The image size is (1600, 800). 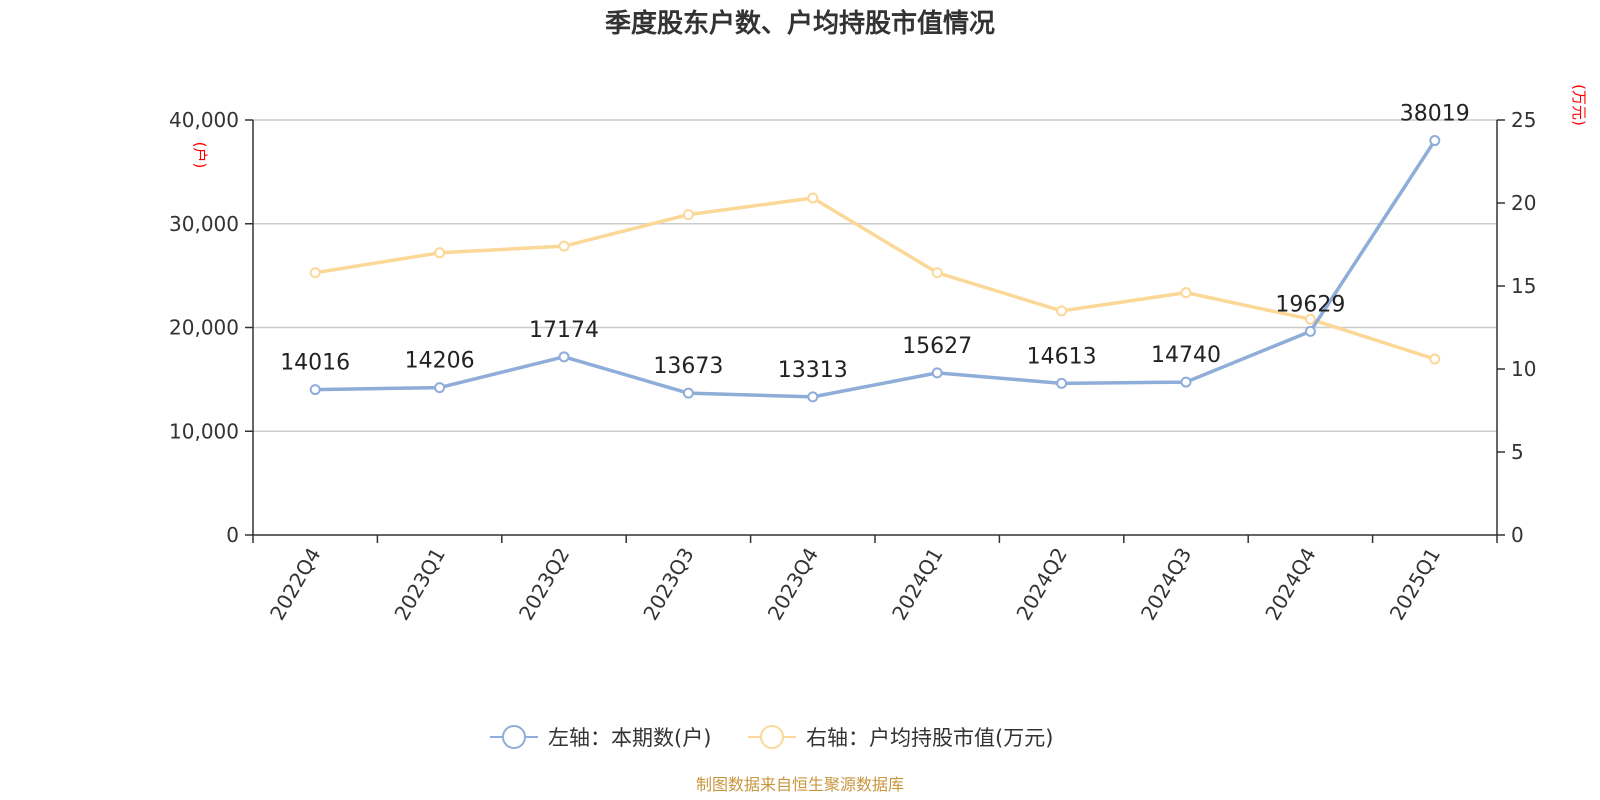 I want to click on x-axis-tick-label: 2024Q4, so click(x=1290, y=584).